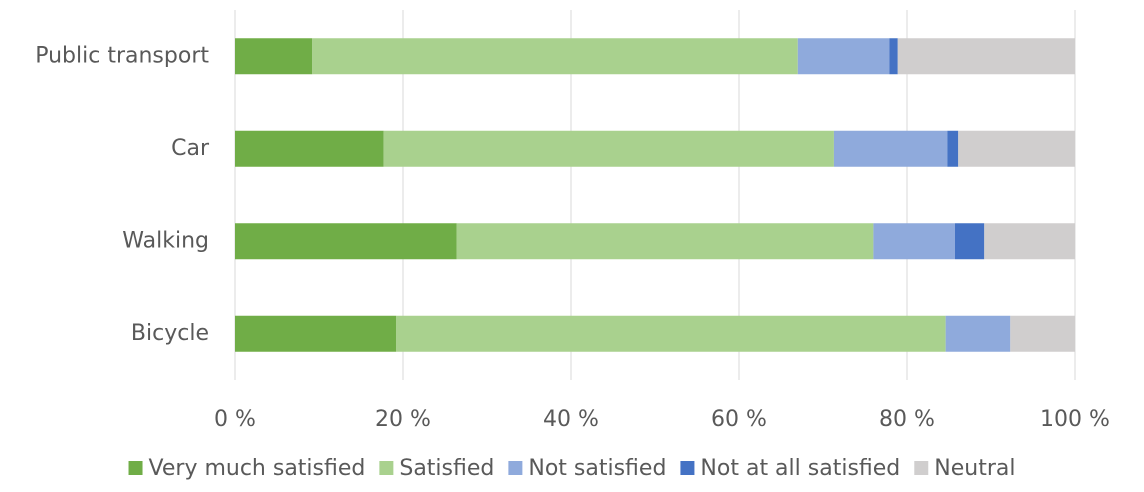 This screenshot has height=492, width=1144. I want to click on y-tick-label: Walking, so click(165, 240).